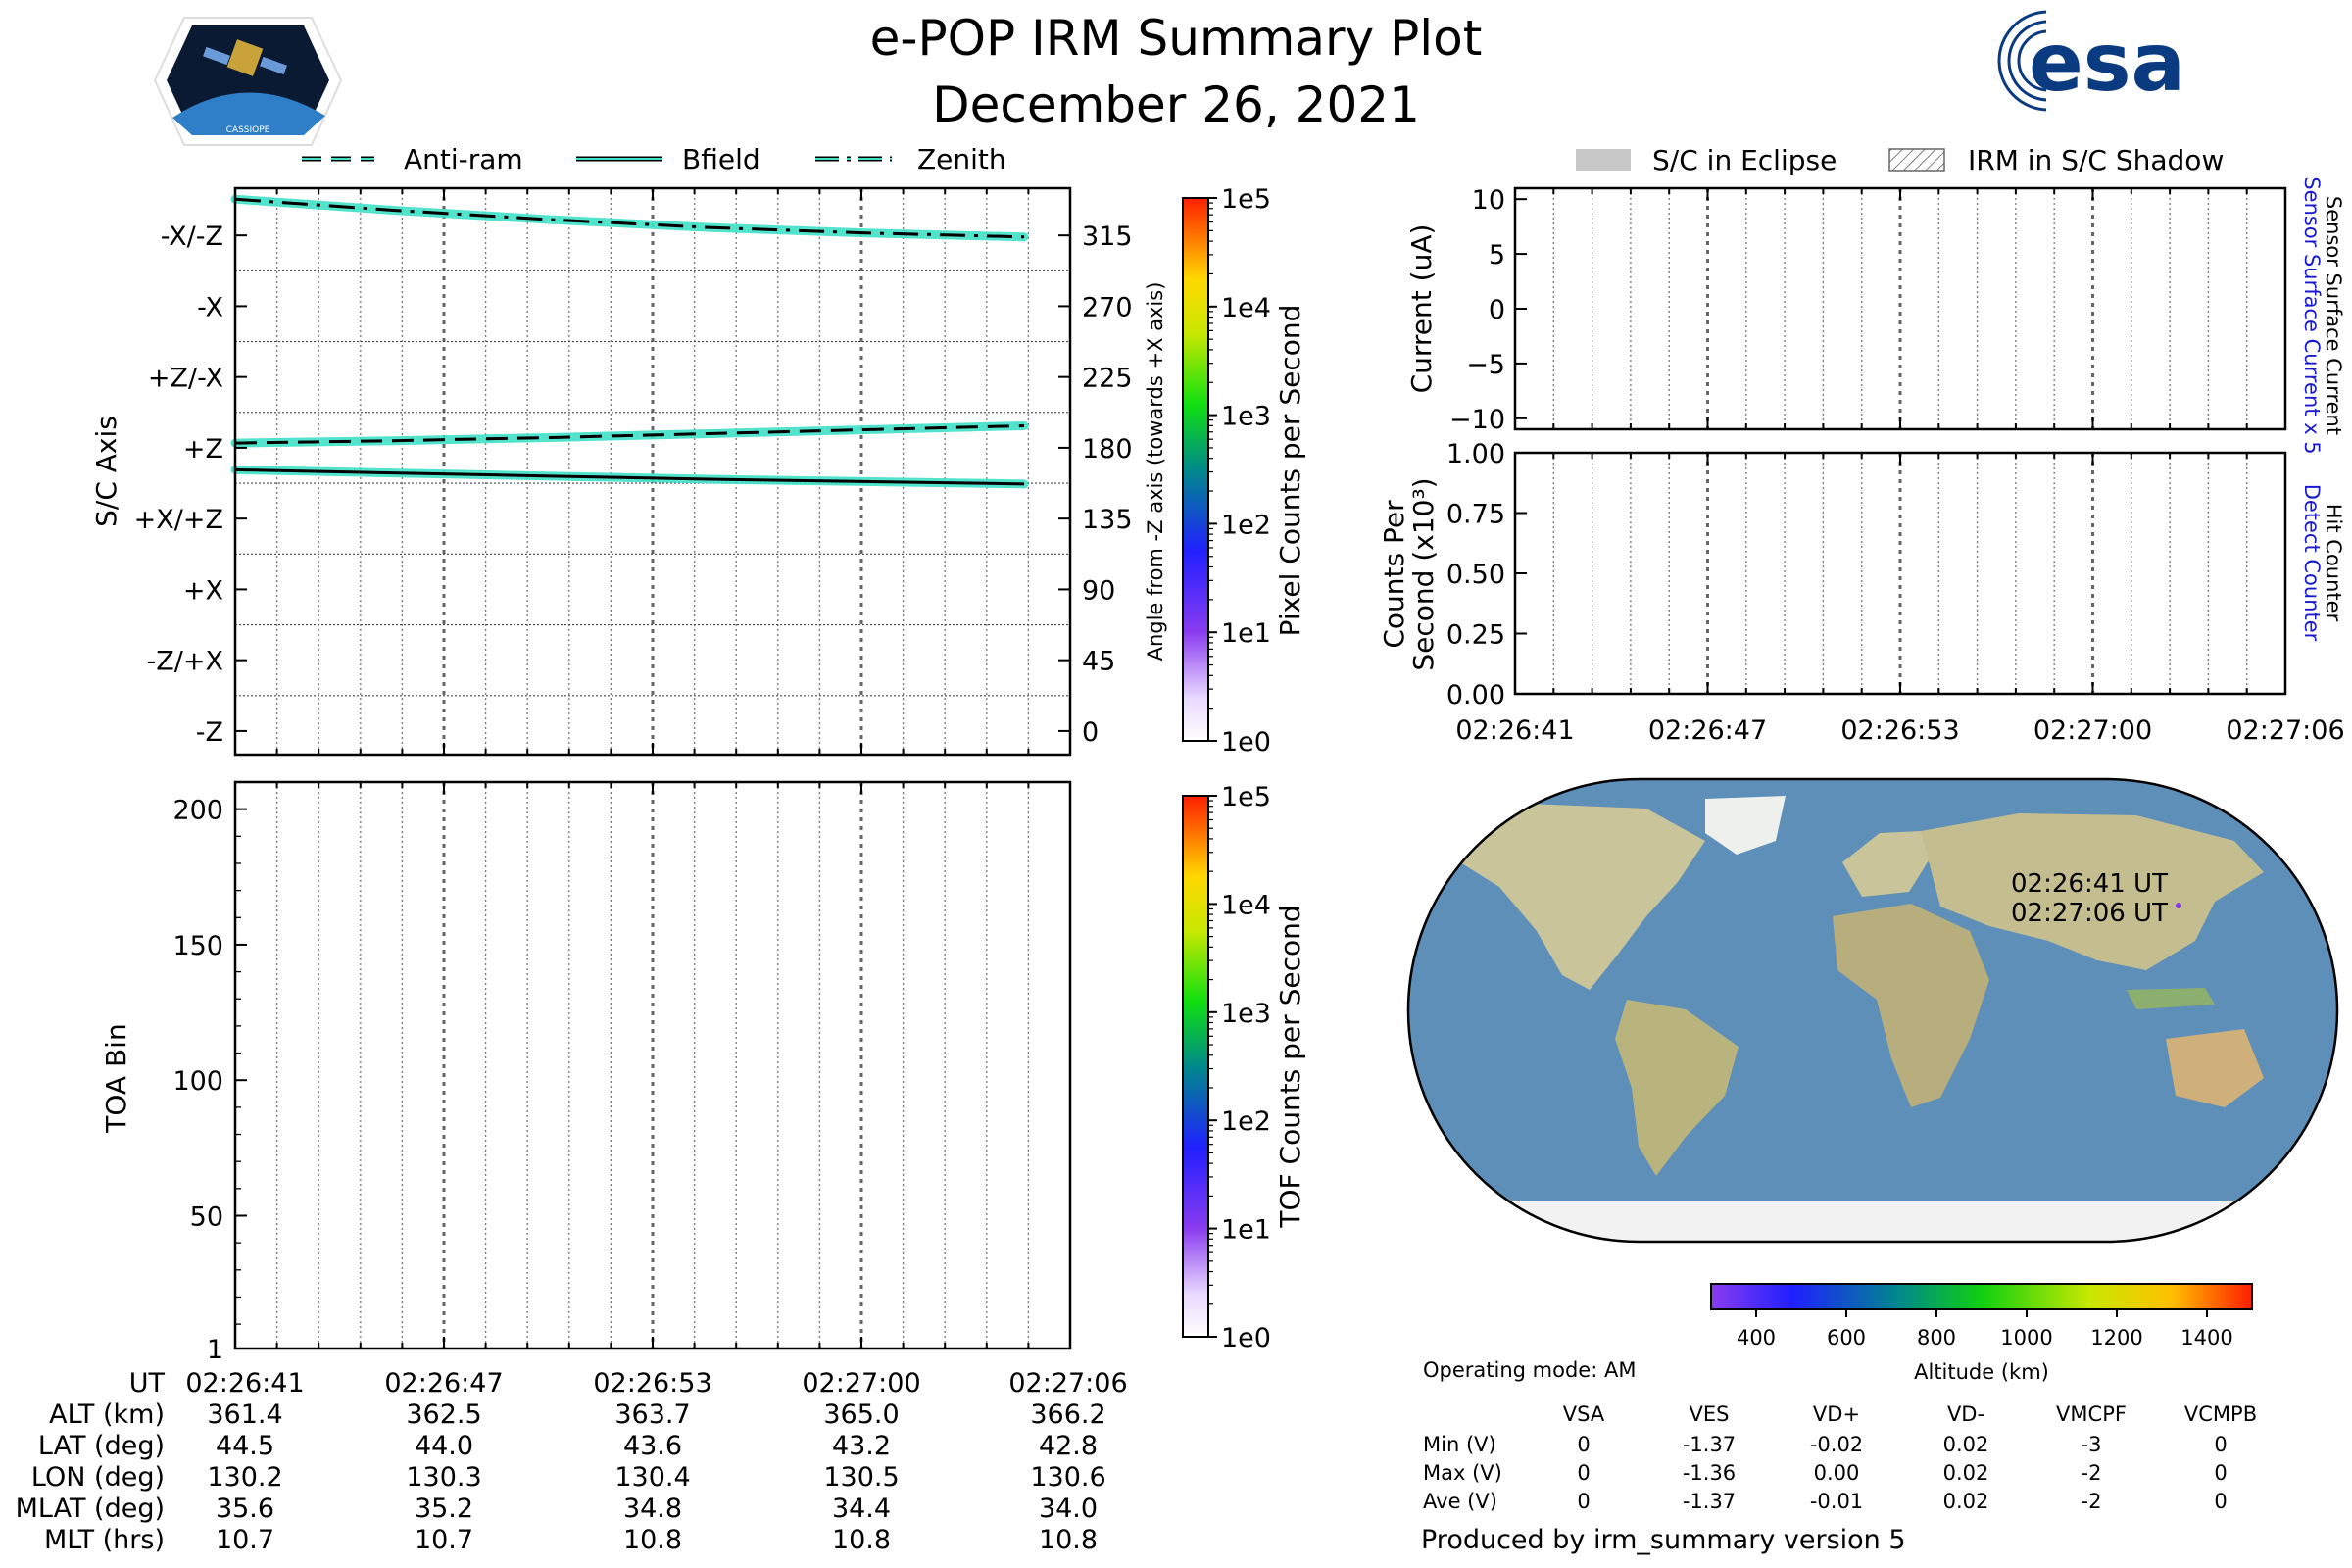 The height and width of the screenshot is (1568, 2352). What do you see at coordinates (652, 1509) in the screenshot?
I see `ephemeris-cell: 34.8` at bounding box center [652, 1509].